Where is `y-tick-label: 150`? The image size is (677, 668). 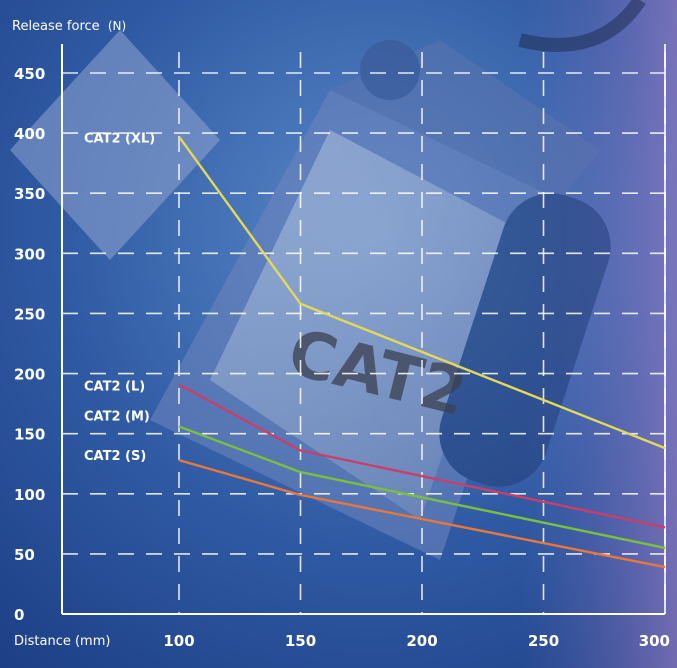 y-tick-label: 150 is located at coordinates (29, 435).